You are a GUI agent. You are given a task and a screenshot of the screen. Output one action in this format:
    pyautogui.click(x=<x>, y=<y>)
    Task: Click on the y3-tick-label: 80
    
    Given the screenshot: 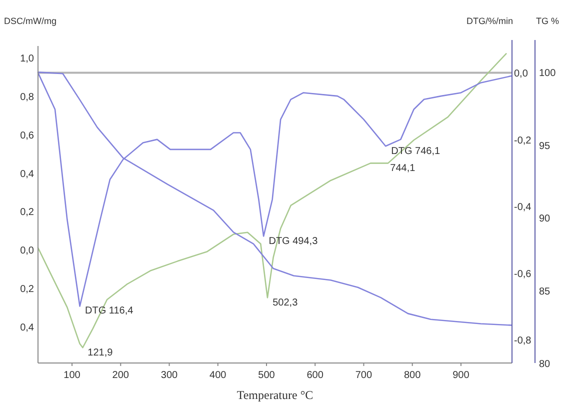 What is the action you would take?
    pyautogui.click(x=545, y=364)
    